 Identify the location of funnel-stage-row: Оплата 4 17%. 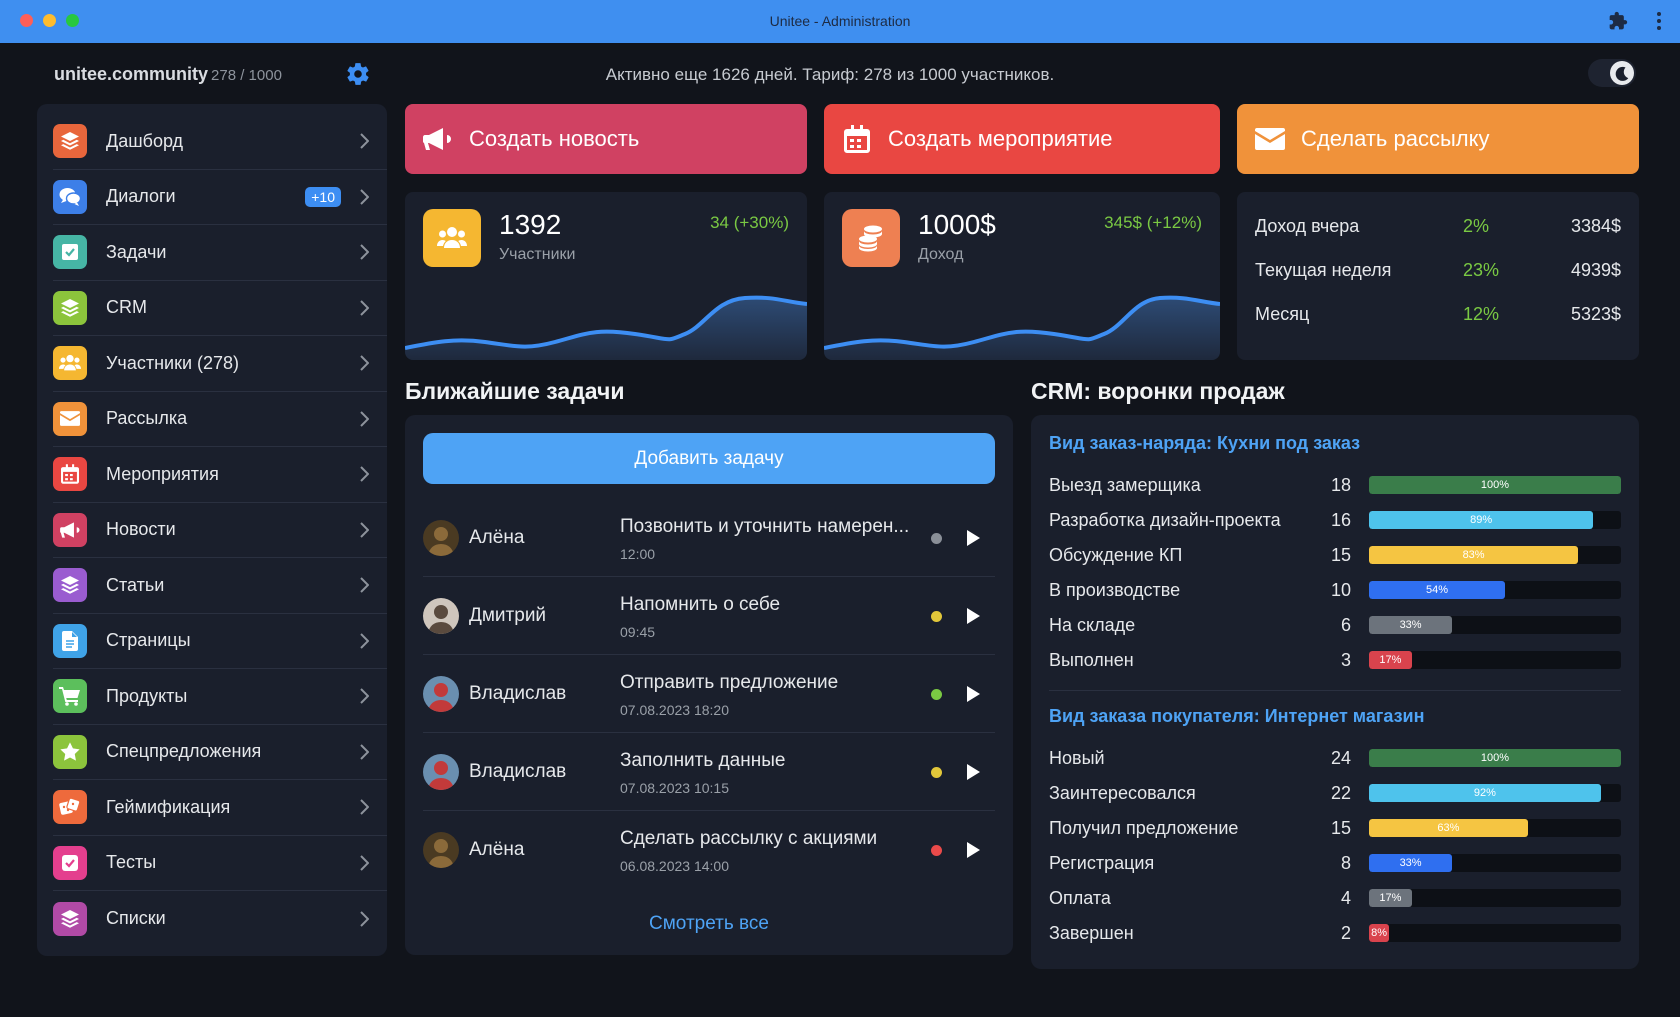
(1335, 898).